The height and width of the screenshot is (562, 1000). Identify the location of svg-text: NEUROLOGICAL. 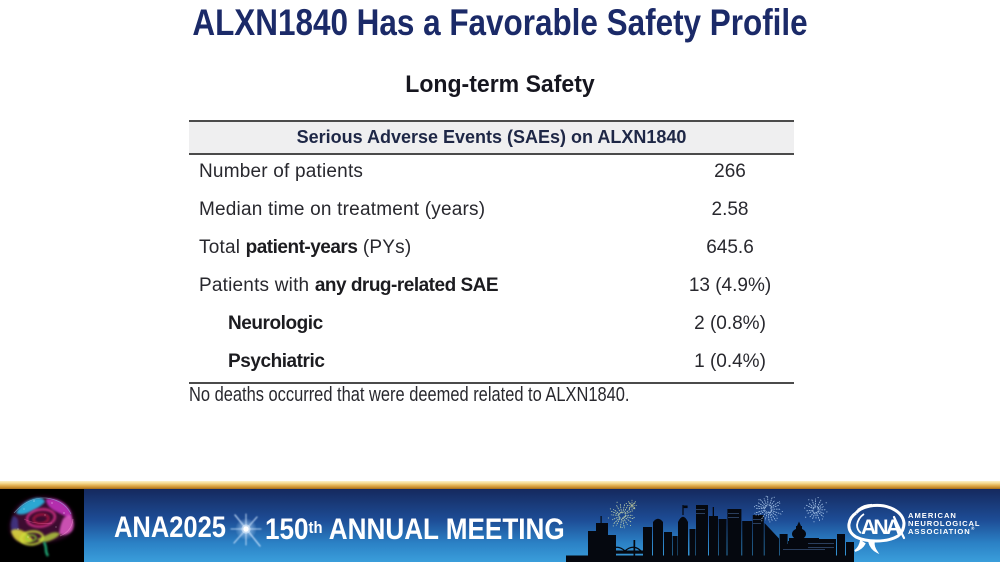
(944, 523).